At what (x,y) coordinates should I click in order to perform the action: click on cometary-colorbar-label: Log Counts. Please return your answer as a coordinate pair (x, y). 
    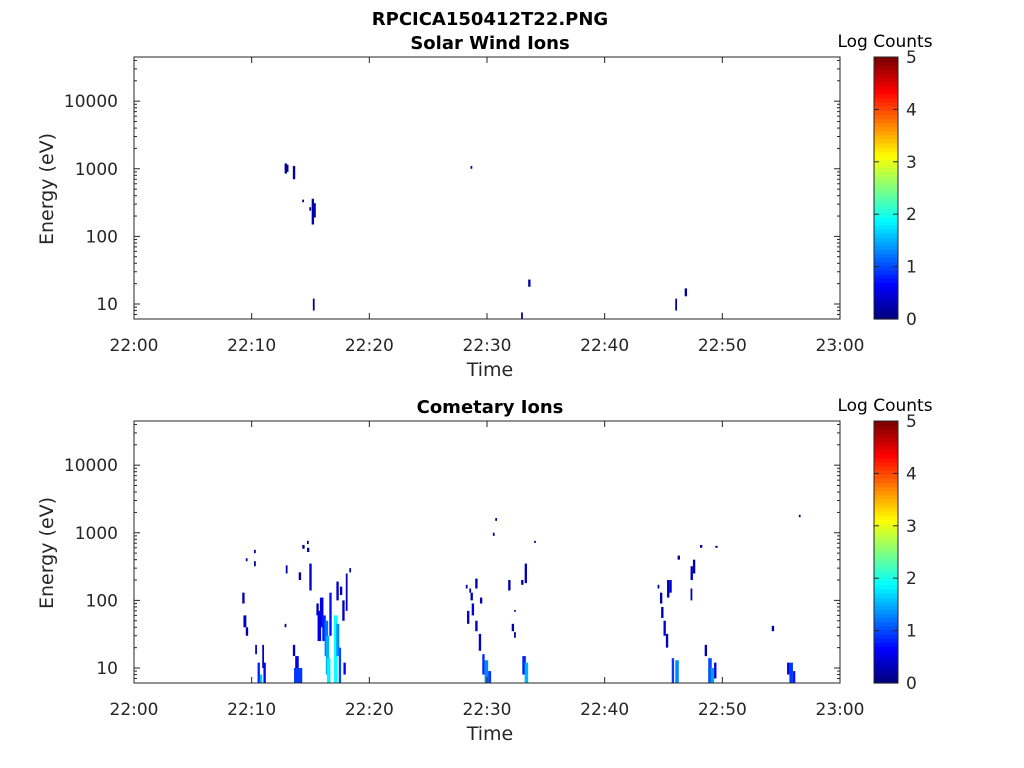
    Looking at the image, I should click on (884, 406).